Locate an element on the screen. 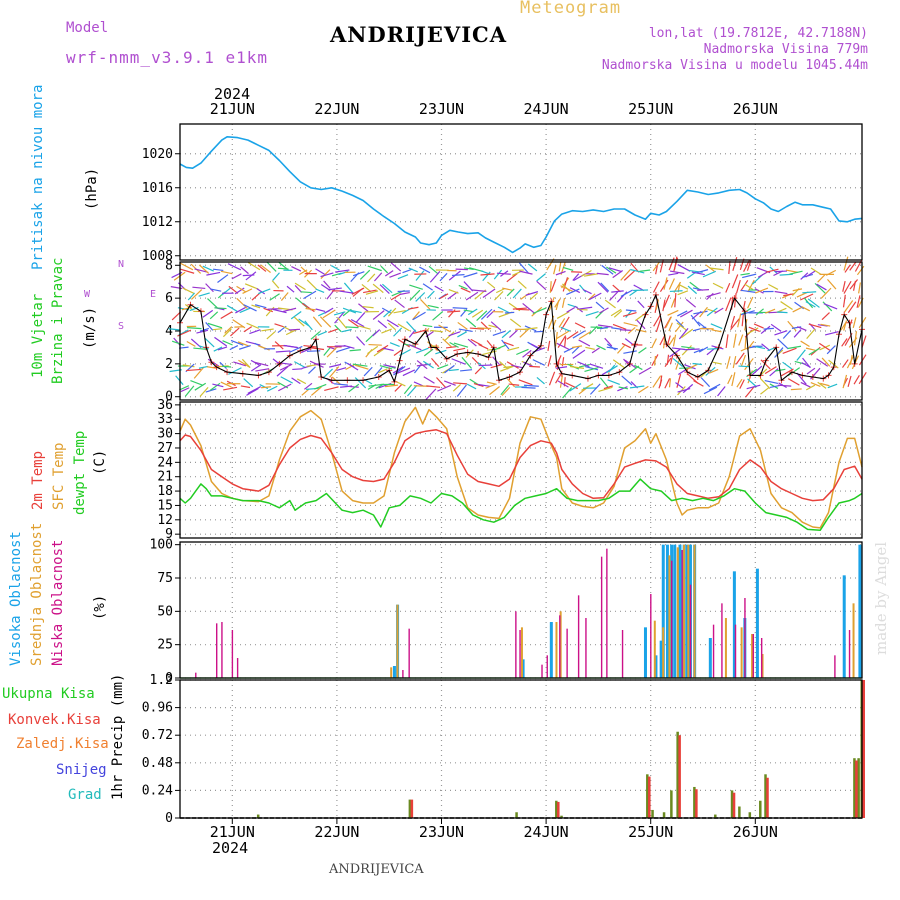 This screenshot has width=900, height=900. compass-east: E is located at coordinates (153, 294).